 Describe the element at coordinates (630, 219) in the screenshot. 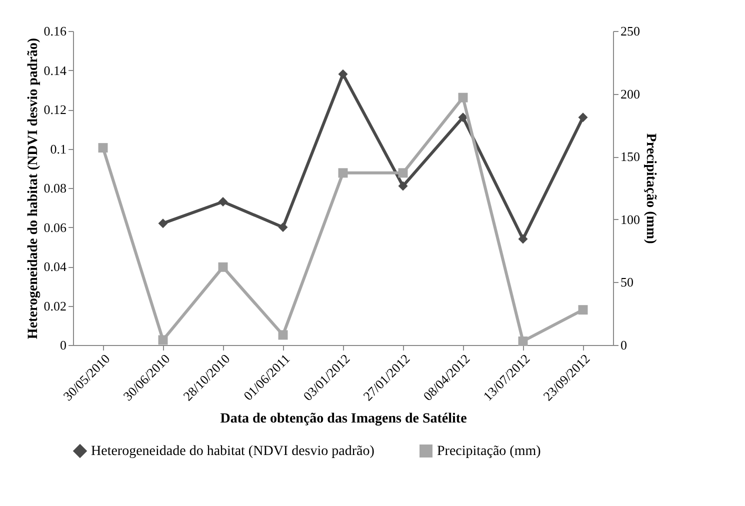

I see `y2-tick-label: 100` at that location.